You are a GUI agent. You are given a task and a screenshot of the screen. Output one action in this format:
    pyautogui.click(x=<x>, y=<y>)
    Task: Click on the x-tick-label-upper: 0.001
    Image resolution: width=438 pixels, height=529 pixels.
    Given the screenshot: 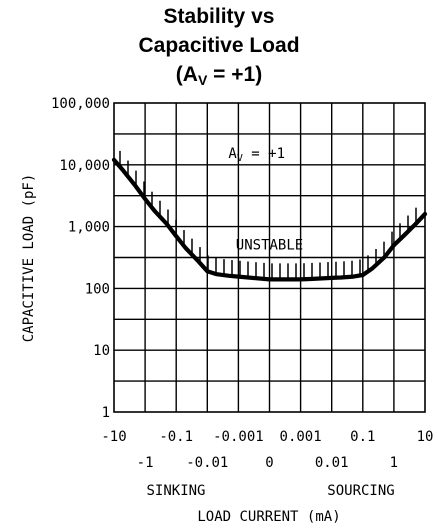 What is the action you would take?
    pyautogui.click(x=301, y=437)
    